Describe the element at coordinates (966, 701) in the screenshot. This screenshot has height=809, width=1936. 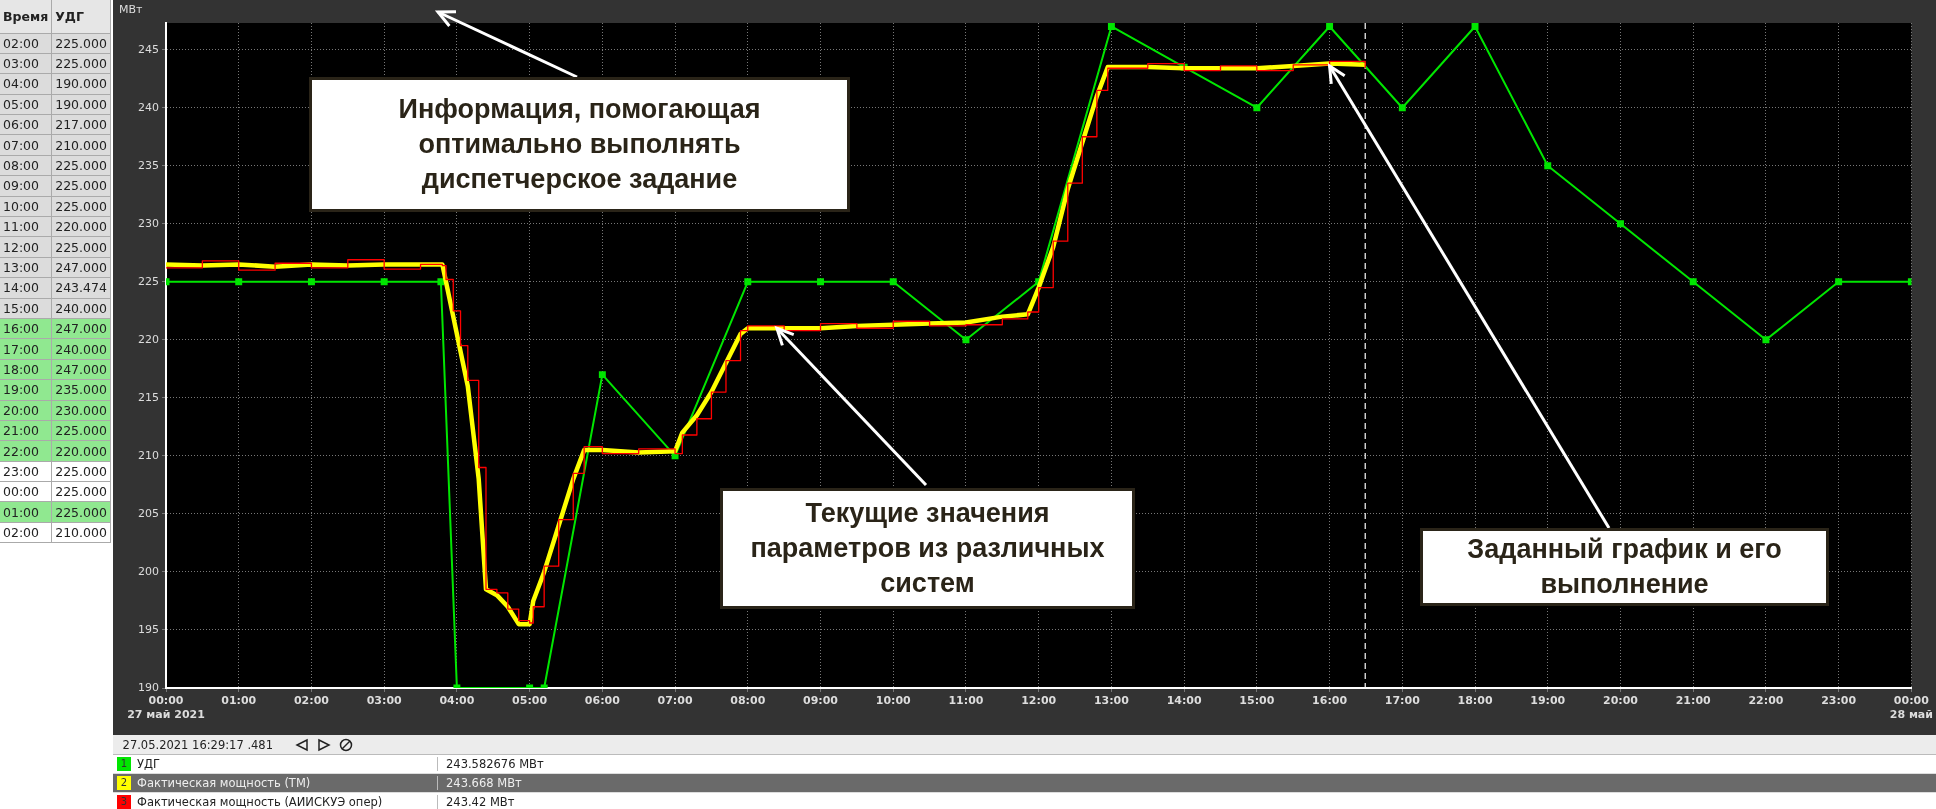
I see `x-tick-label: 11:00` at that location.